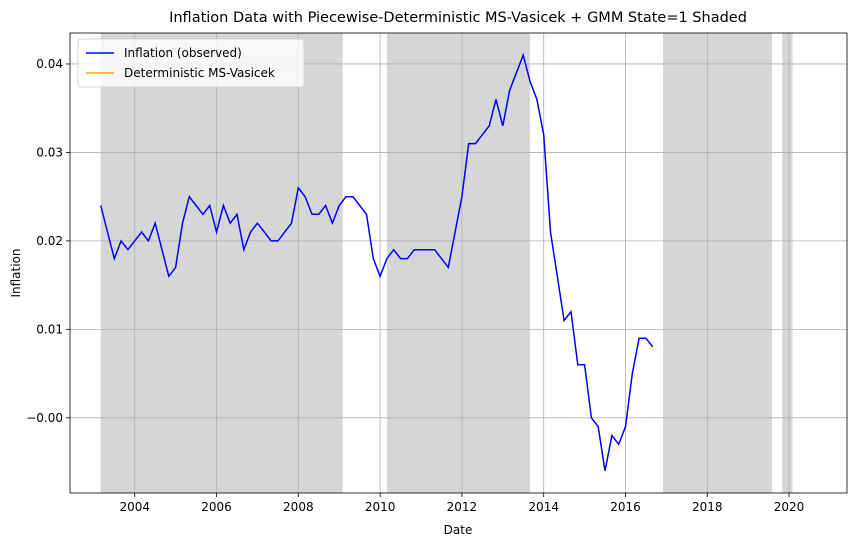 The width and height of the screenshot is (855, 547). I want to click on x-tick-label-2014: 2014, so click(543, 507).